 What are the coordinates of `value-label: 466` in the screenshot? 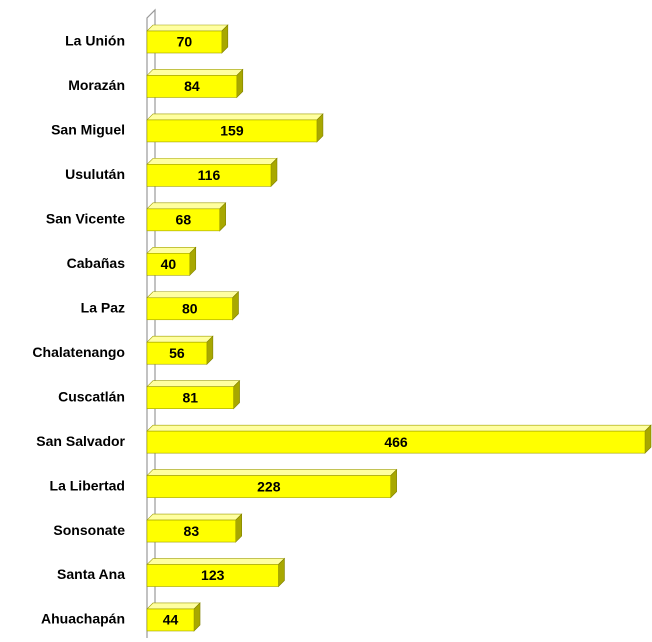 It's located at (396, 442).